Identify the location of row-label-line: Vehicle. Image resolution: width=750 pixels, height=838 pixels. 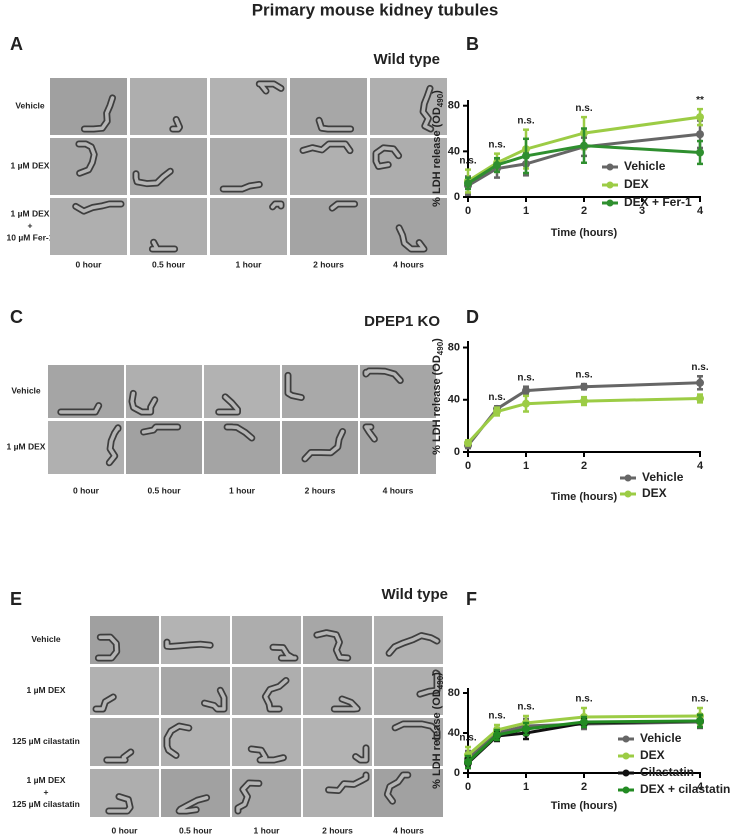
(30, 106).